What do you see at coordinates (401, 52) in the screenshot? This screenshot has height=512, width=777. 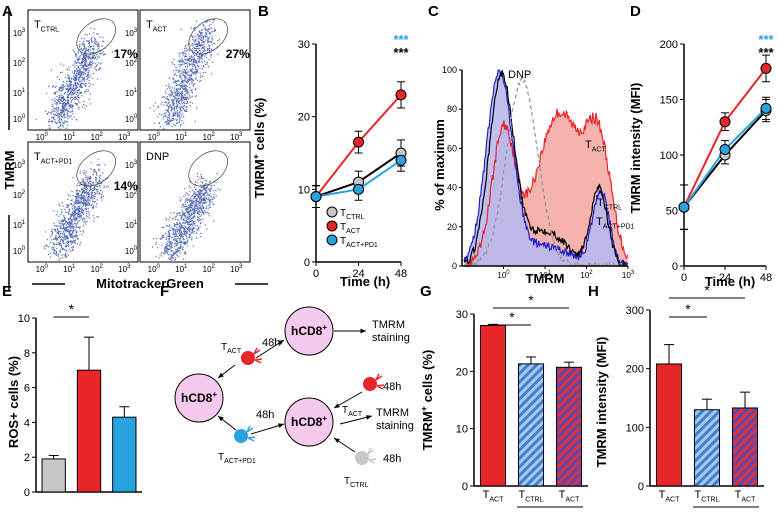 I see `significance-stars-black: ***` at bounding box center [401, 52].